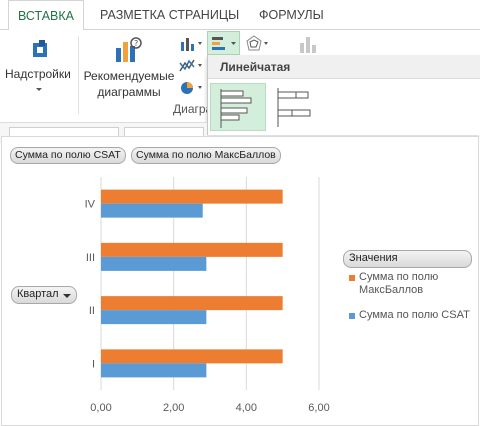 The width and height of the screenshot is (480, 426). What do you see at coordinates (255, 67) in the screenshot?
I see `gallery-title: Линейчатая` at bounding box center [255, 67].